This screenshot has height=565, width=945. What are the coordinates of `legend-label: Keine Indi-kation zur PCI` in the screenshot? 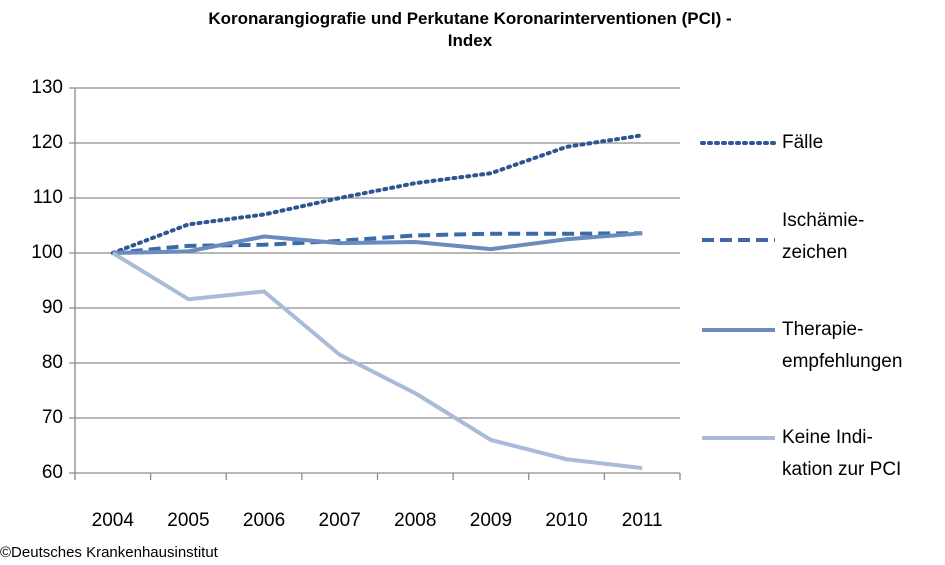 It's located at (841, 453).